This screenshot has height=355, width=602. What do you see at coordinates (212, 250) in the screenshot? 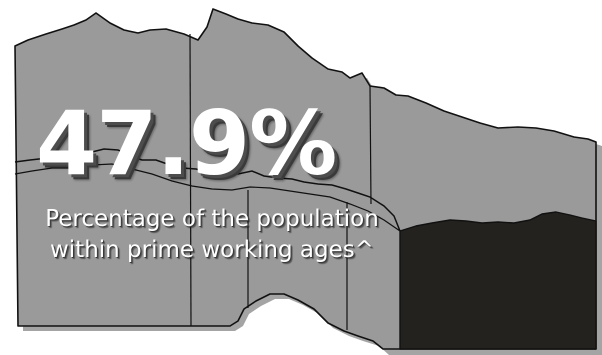
I see `statistic-caption-line-2: within prime working ages^` at bounding box center [212, 250].